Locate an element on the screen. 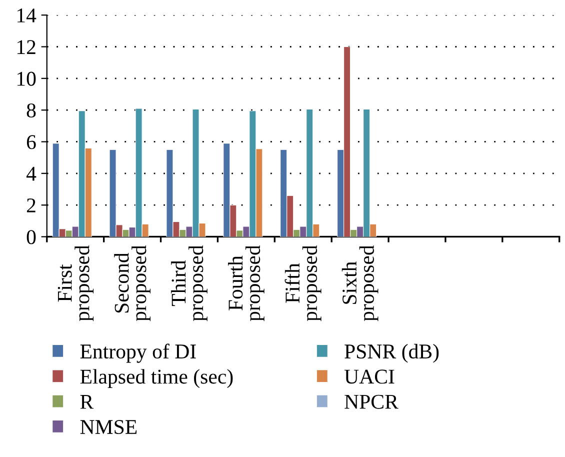 This screenshot has height=457, width=565. x-tick-label: First proposed is located at coordinates (76, 283).